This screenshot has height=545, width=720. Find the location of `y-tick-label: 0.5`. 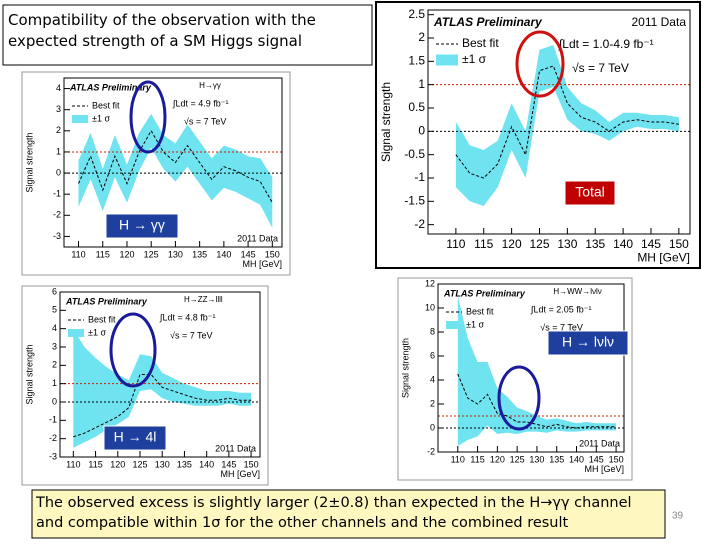

y-tick-label: 0.5 is located at coordinates (416, 107).